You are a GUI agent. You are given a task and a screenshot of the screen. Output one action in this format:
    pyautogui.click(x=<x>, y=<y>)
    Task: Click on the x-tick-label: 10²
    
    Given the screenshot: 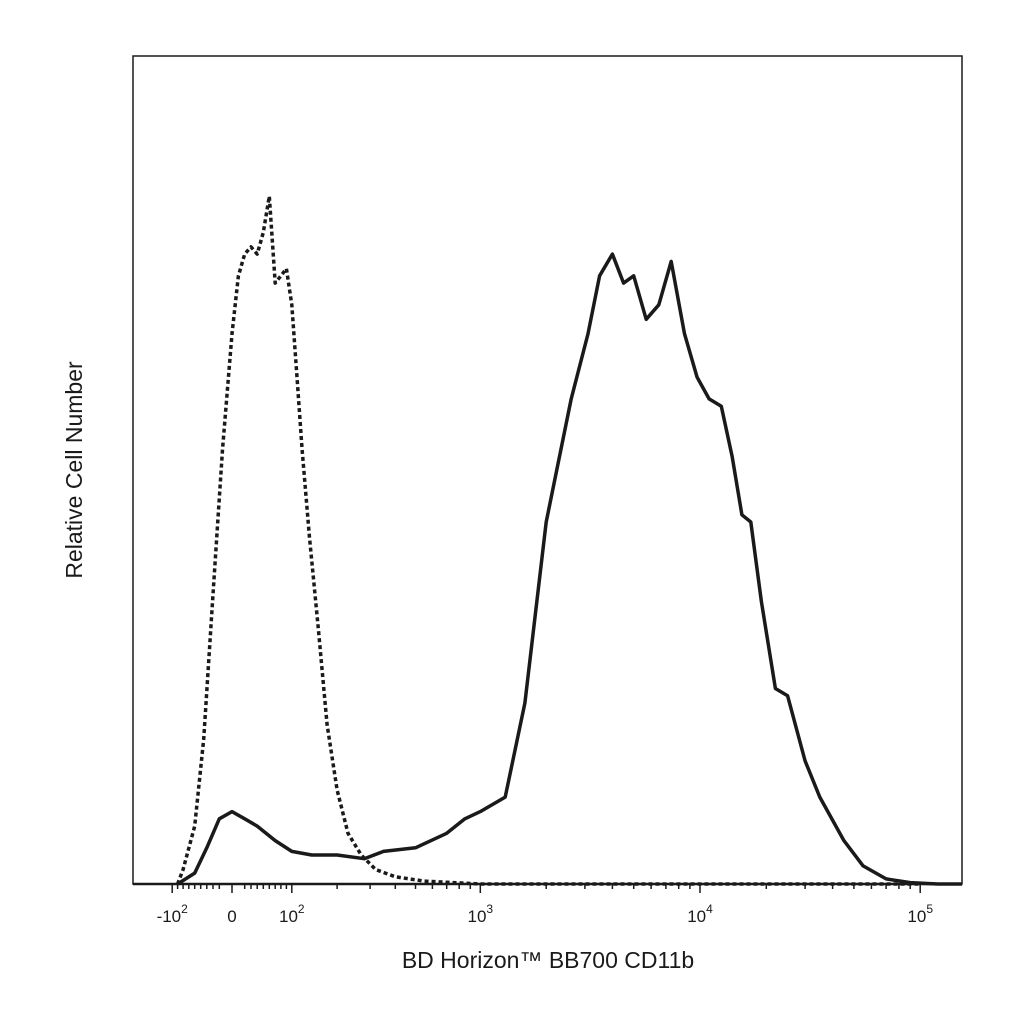 What is the action you would take?
    pyautogui.click(x=292, y=914)
    